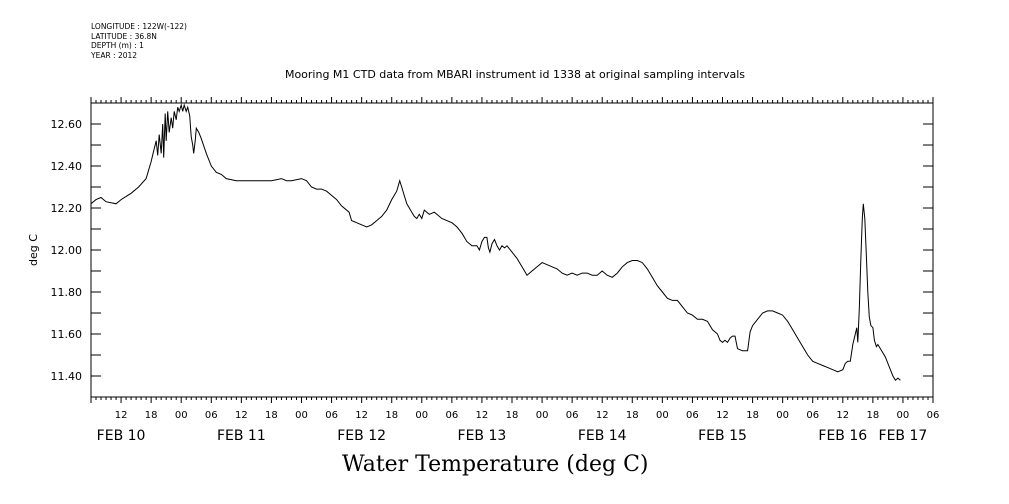 Image resolution: width=1009 pixels, height=504 pixels. What do you see at coordinates (67, 124) in the screenshot?
I see `y-tick-label: 12.60` at bounding box center [67, 124].